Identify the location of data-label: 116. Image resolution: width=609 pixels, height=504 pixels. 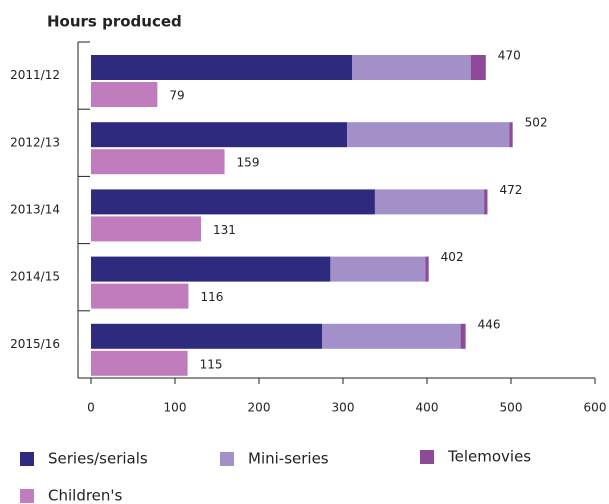
(211, 297).